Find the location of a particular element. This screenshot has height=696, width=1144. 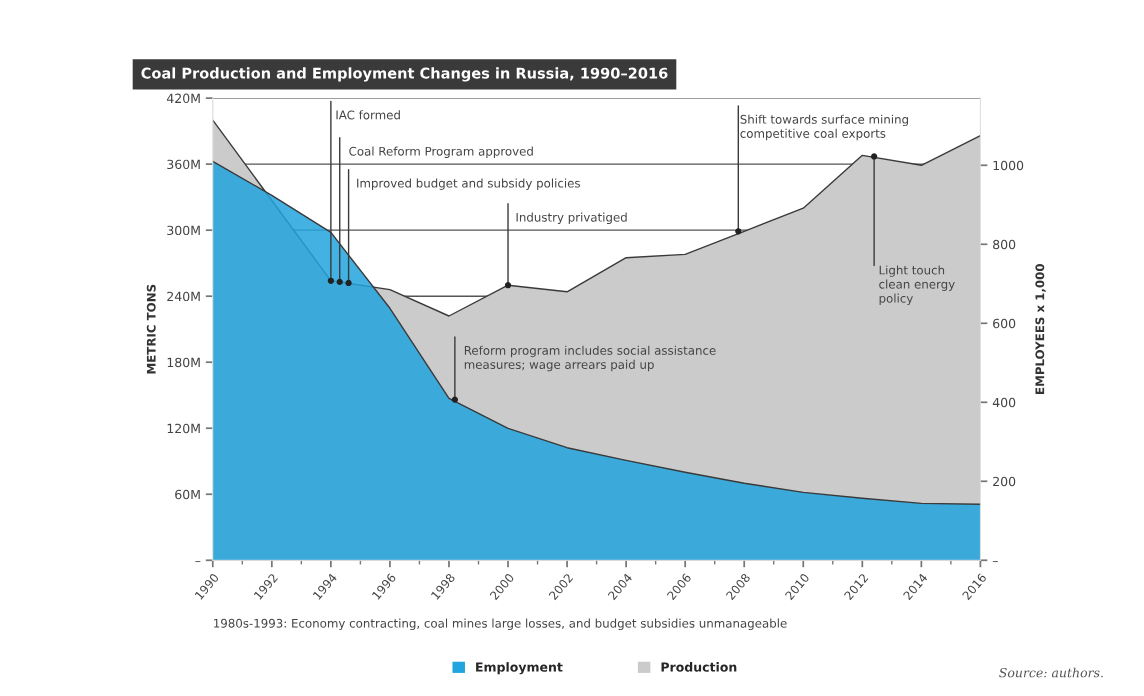

y2-tick-label: 1000 is located at coordinates (1008, 165).